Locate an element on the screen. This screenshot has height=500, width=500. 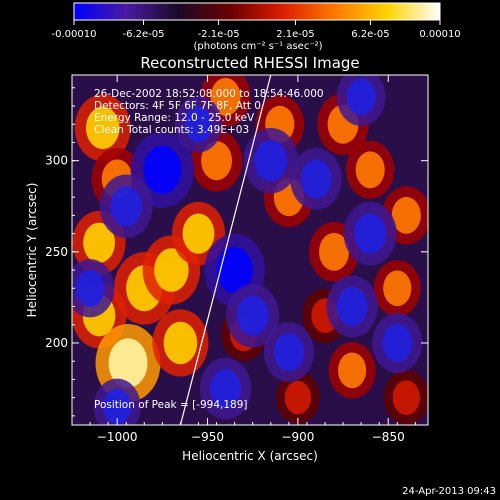
y-tick-label: 200 is located at coordinates (56, 343).